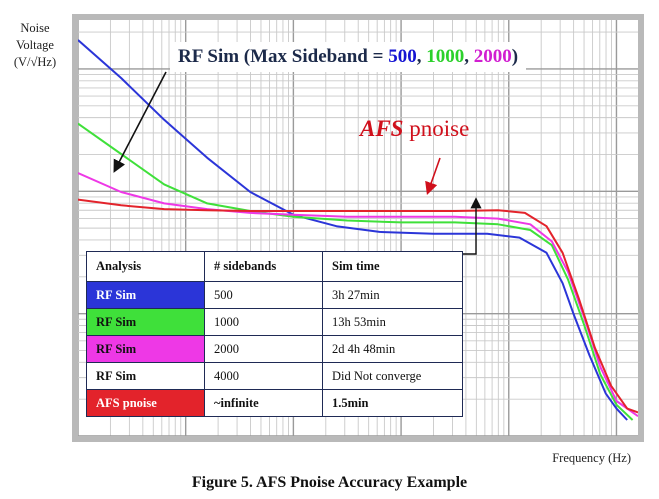 Image resolution: width=659 pixels, height=499 pixels. Describe the element at coordinates (145, 376) in the screenshot. I see `row-4-analysis: RF Sim` at that location.